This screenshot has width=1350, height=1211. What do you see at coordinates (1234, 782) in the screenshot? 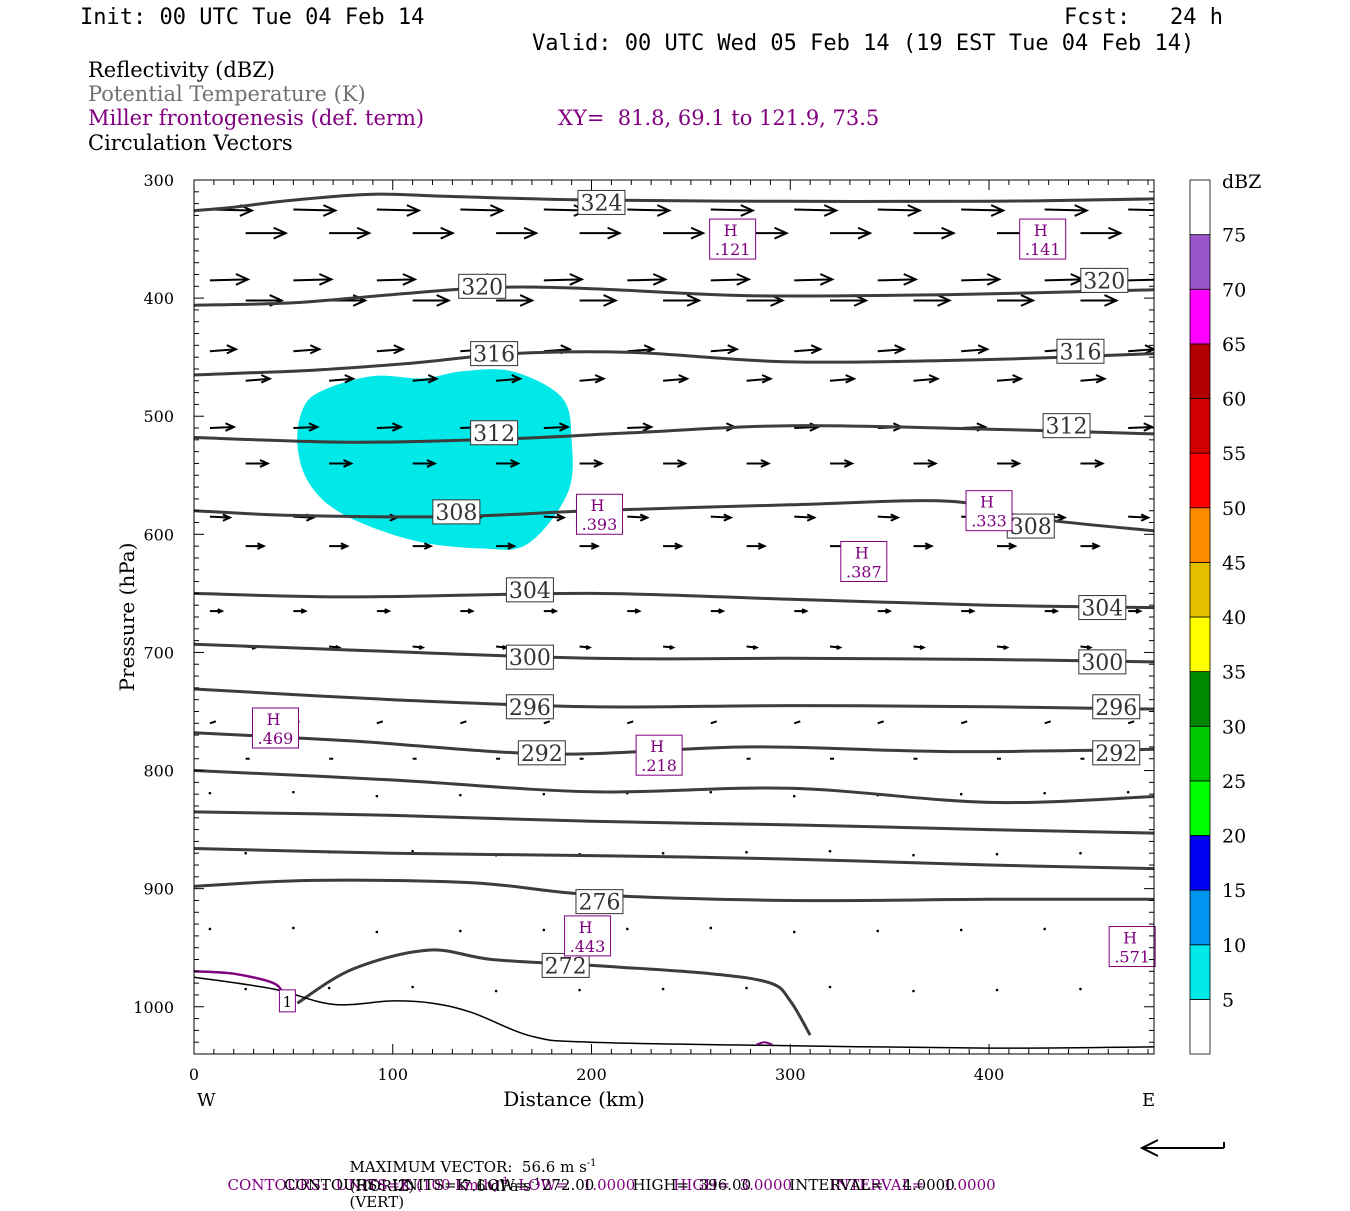
I see `colorbar-label: 25` at bounding box center [1234, 782].